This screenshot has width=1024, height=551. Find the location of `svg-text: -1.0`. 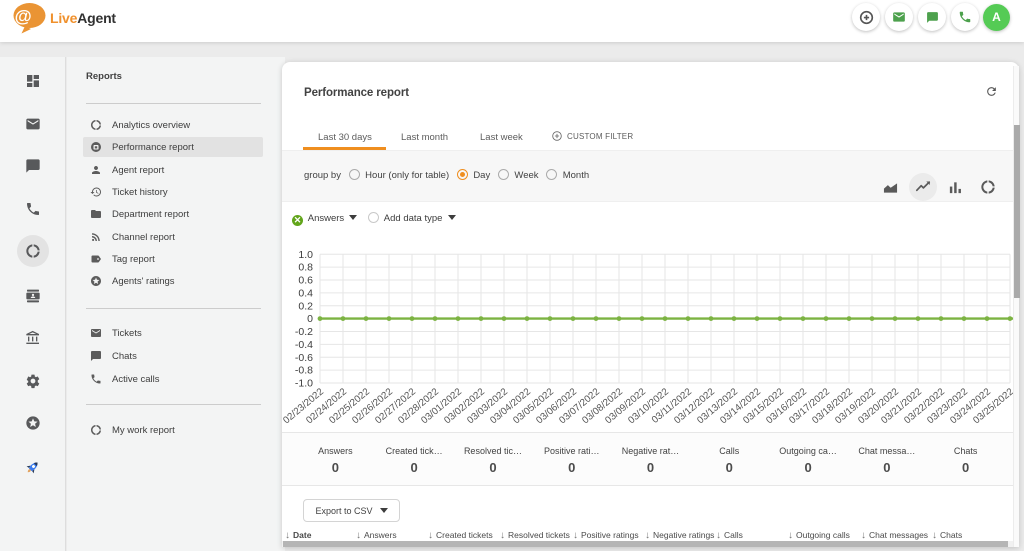

svg-text: -1.0 is located at coordinates (304, 384).